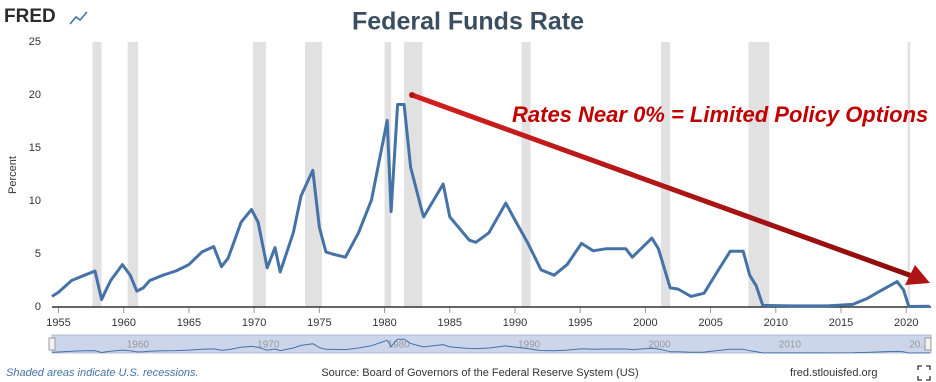  Describe the element at coordinates (35, 201) in the screenshot. I see `y-tick-label: 10` at that location.